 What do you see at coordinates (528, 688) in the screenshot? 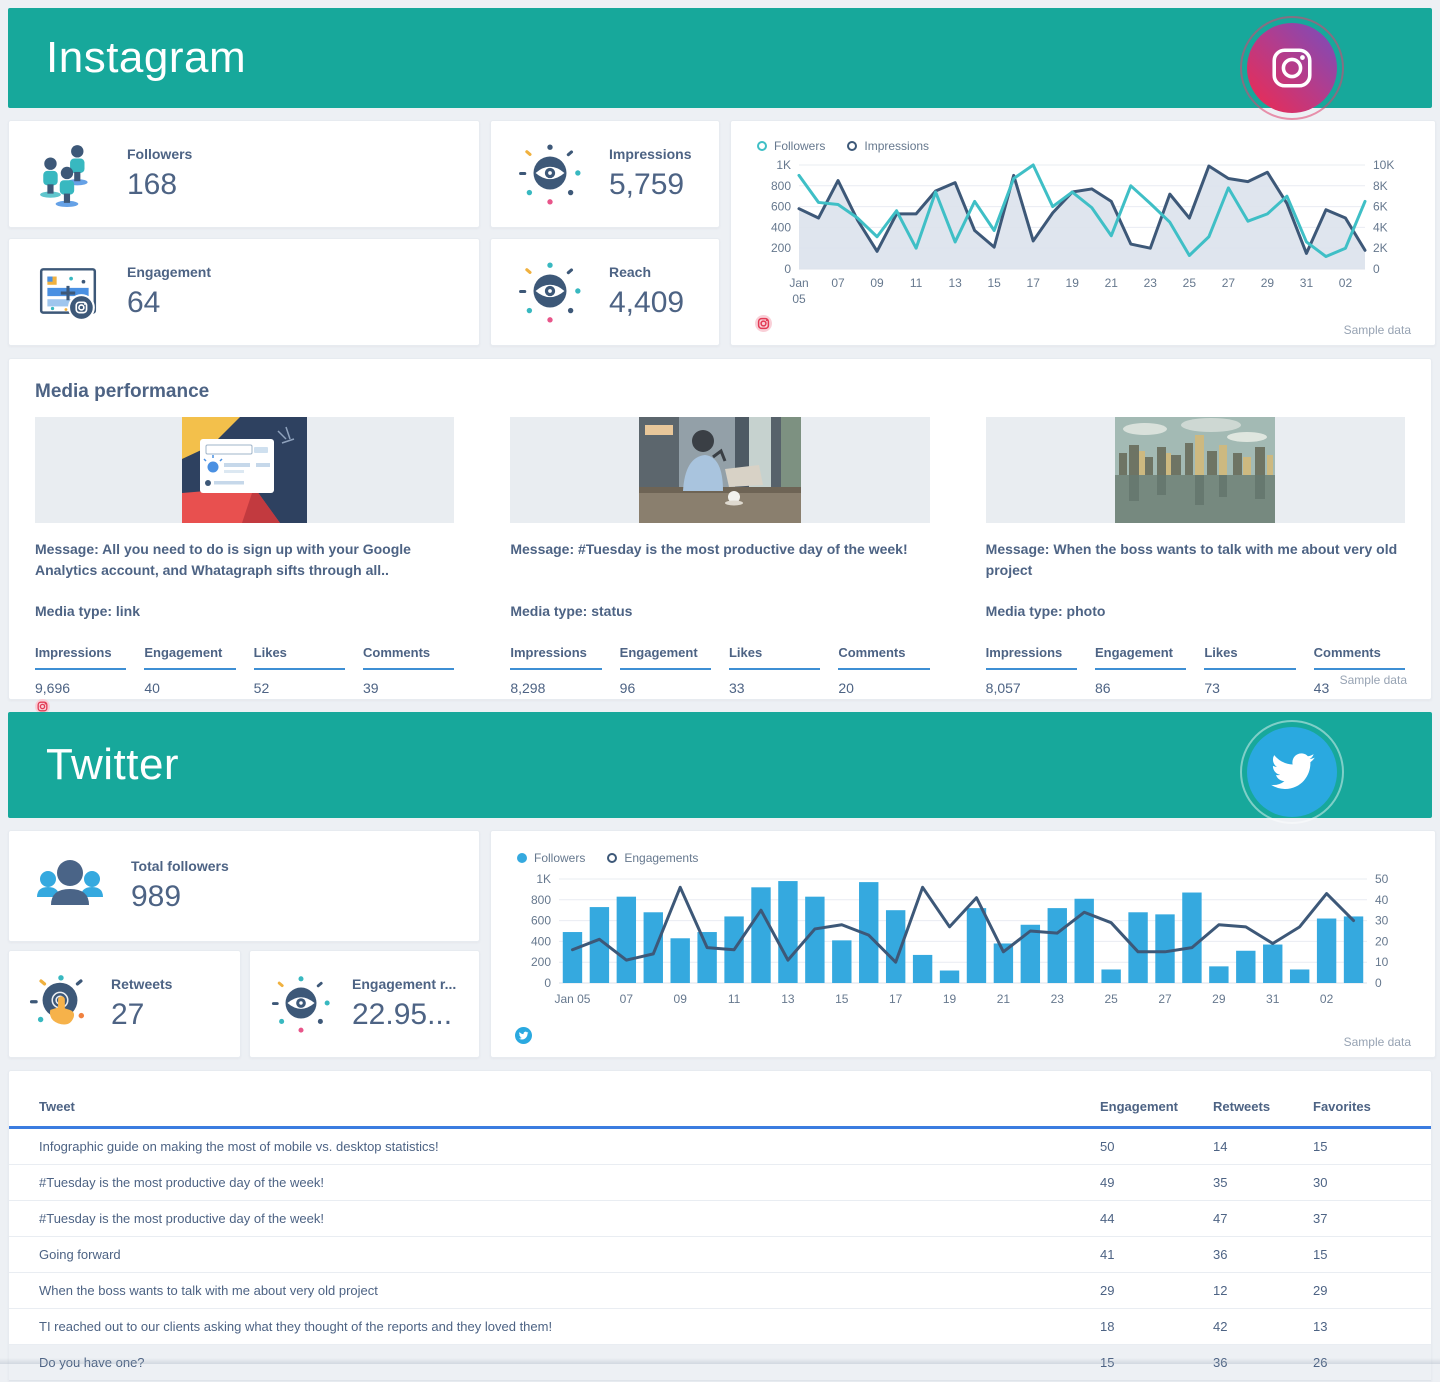
I see `metric-value: 8,298` at bounding box center [528, 688].